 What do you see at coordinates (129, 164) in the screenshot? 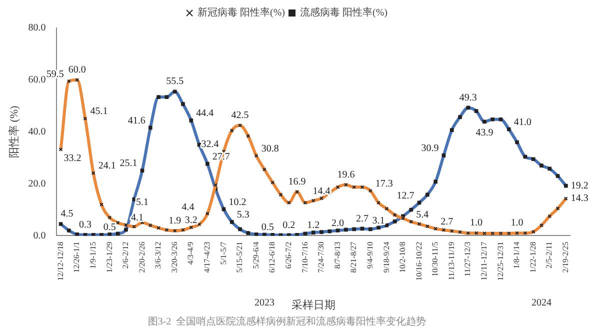
I see `data-label: 25.1` at bounding box center [129, 164].